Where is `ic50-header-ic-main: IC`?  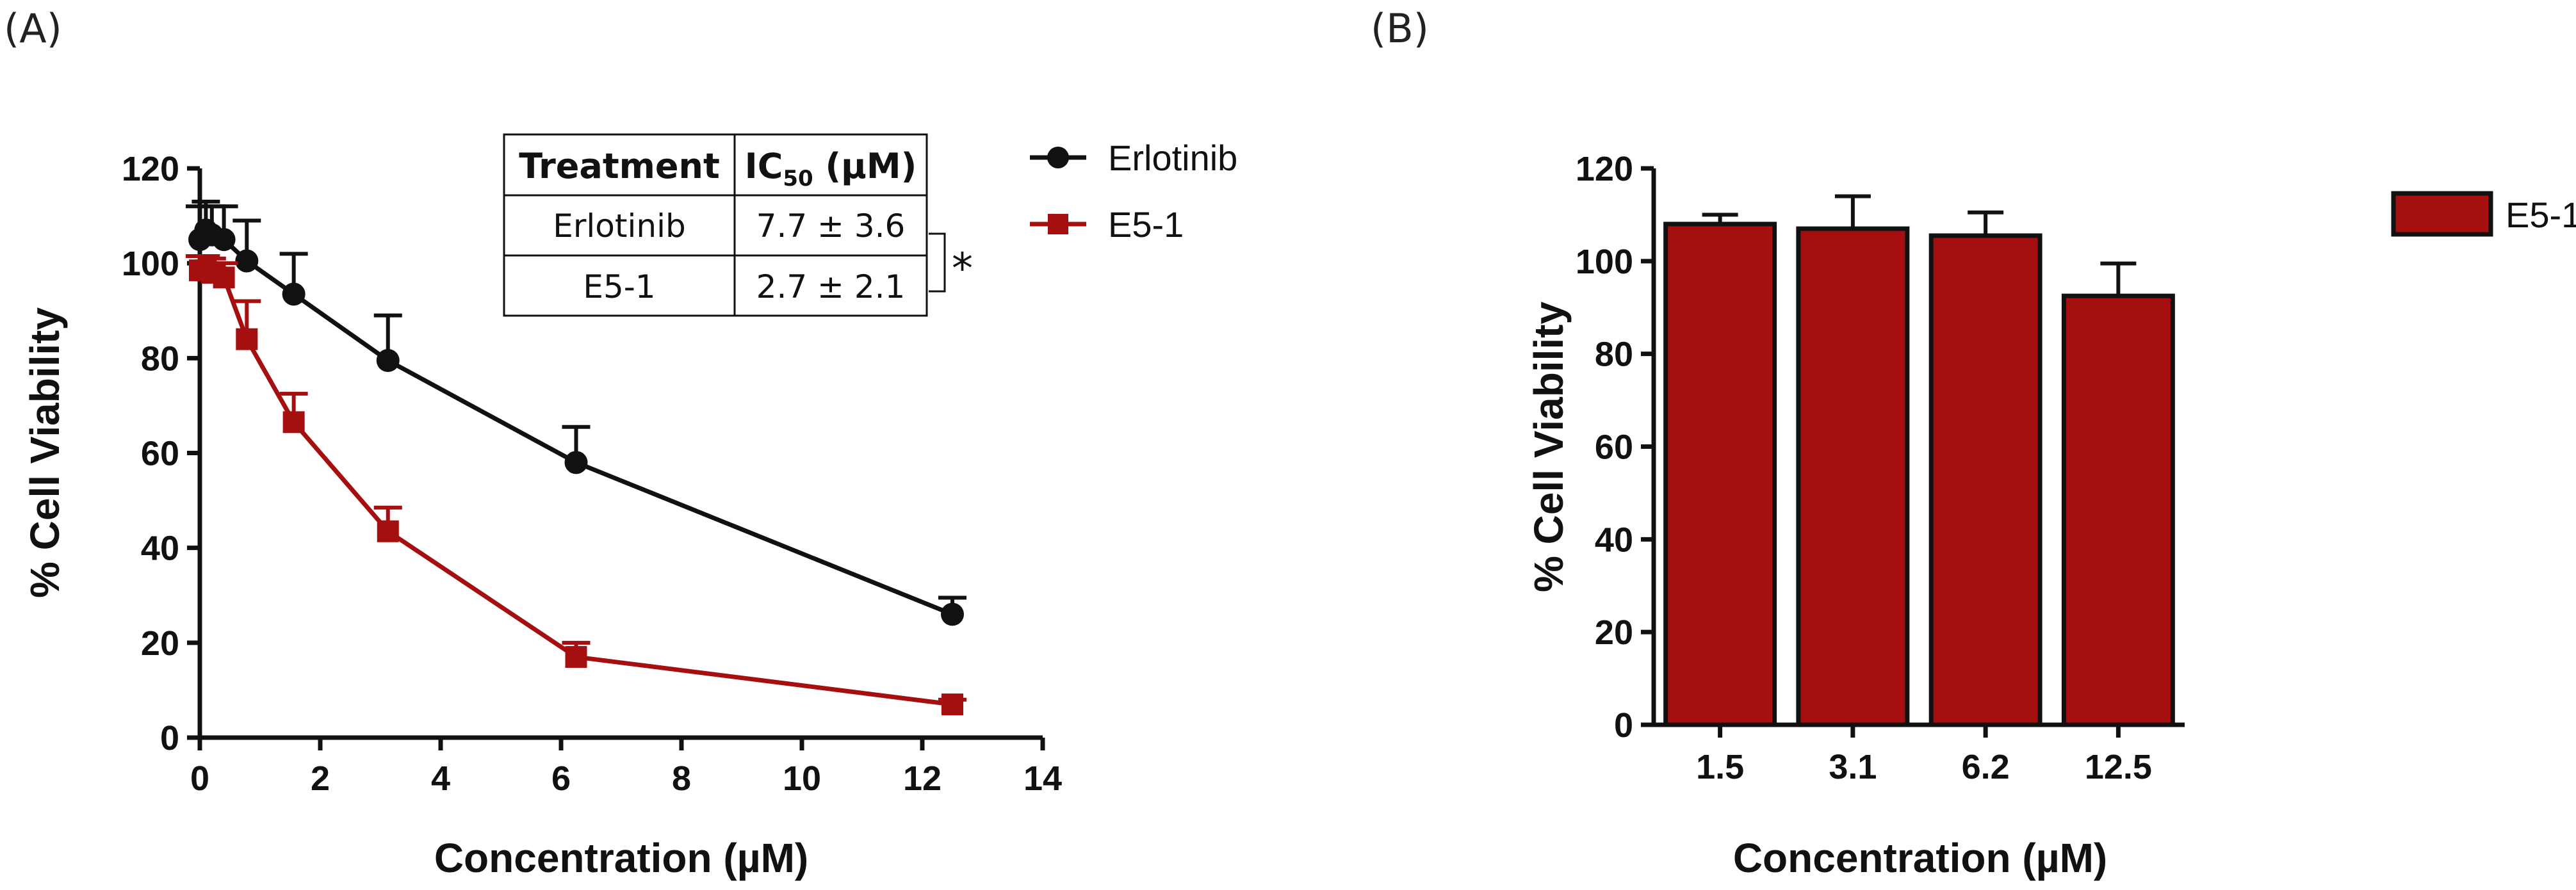 ic50-header-ic-main: IC is located at coordinates (764, 166).